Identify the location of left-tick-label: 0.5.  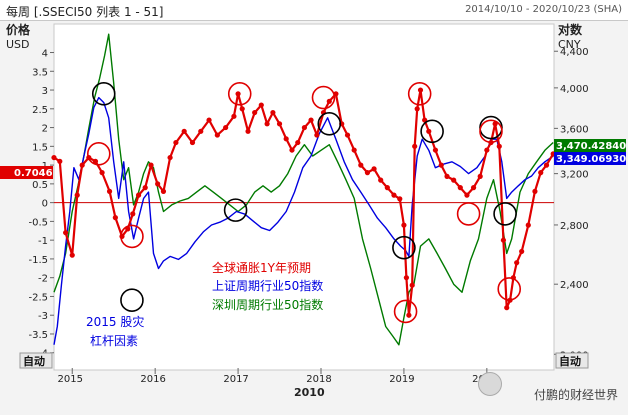
(40, 185).